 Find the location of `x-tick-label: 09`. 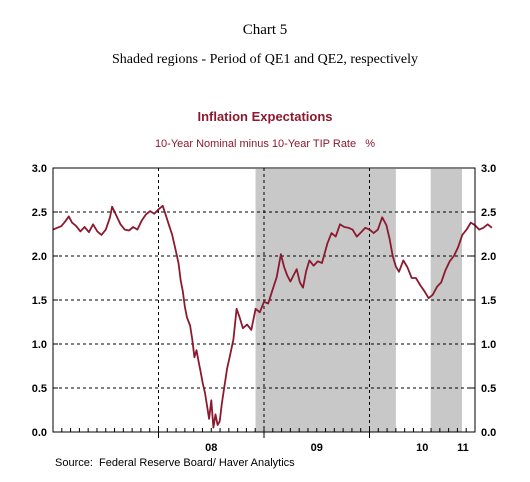

x-tick-label: 09 is located at coordinates (317, 448).